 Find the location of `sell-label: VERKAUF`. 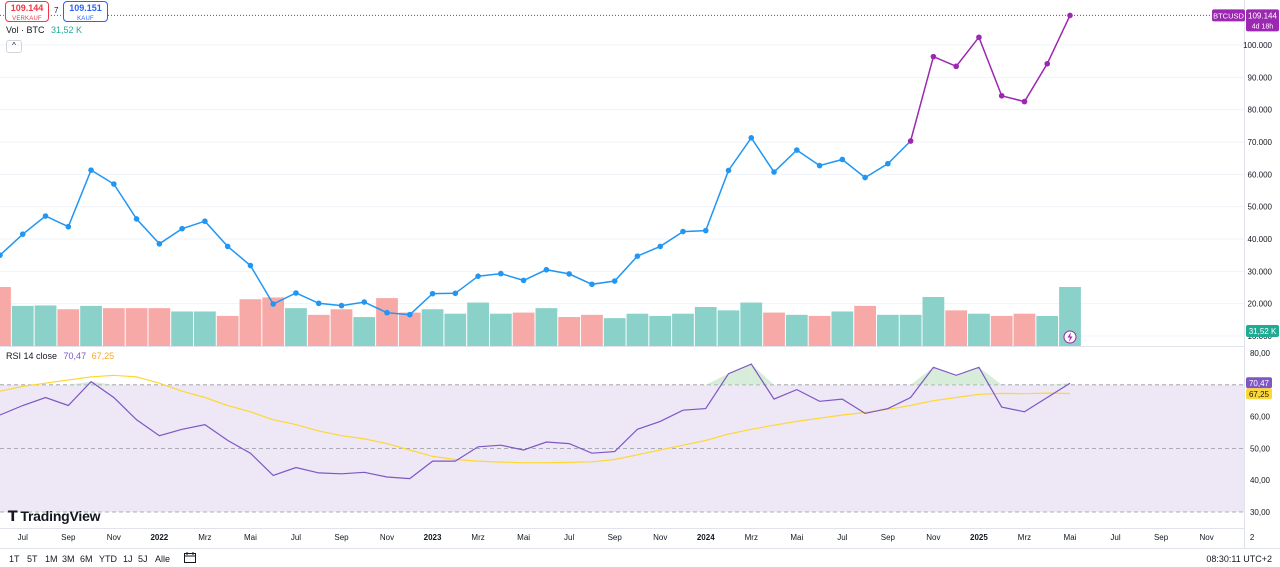

sell-label: VERKAUF is located at coordinates (27, 19).